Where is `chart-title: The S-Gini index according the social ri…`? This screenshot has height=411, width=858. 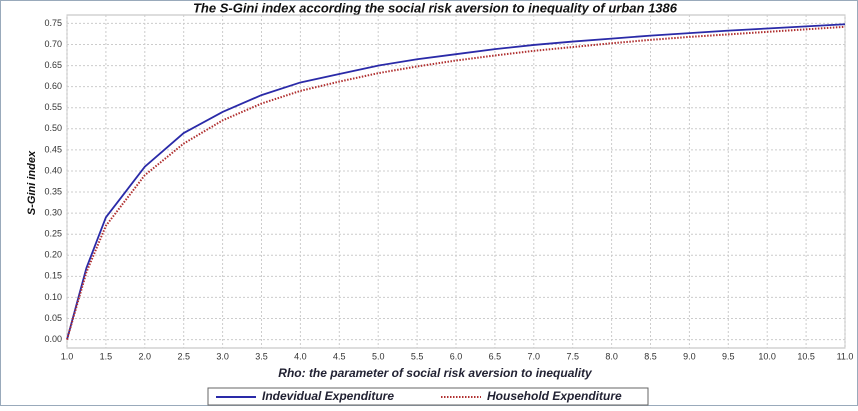
chart-title: The S-Gini index according the social ri… is located at coordinates (435, 7).